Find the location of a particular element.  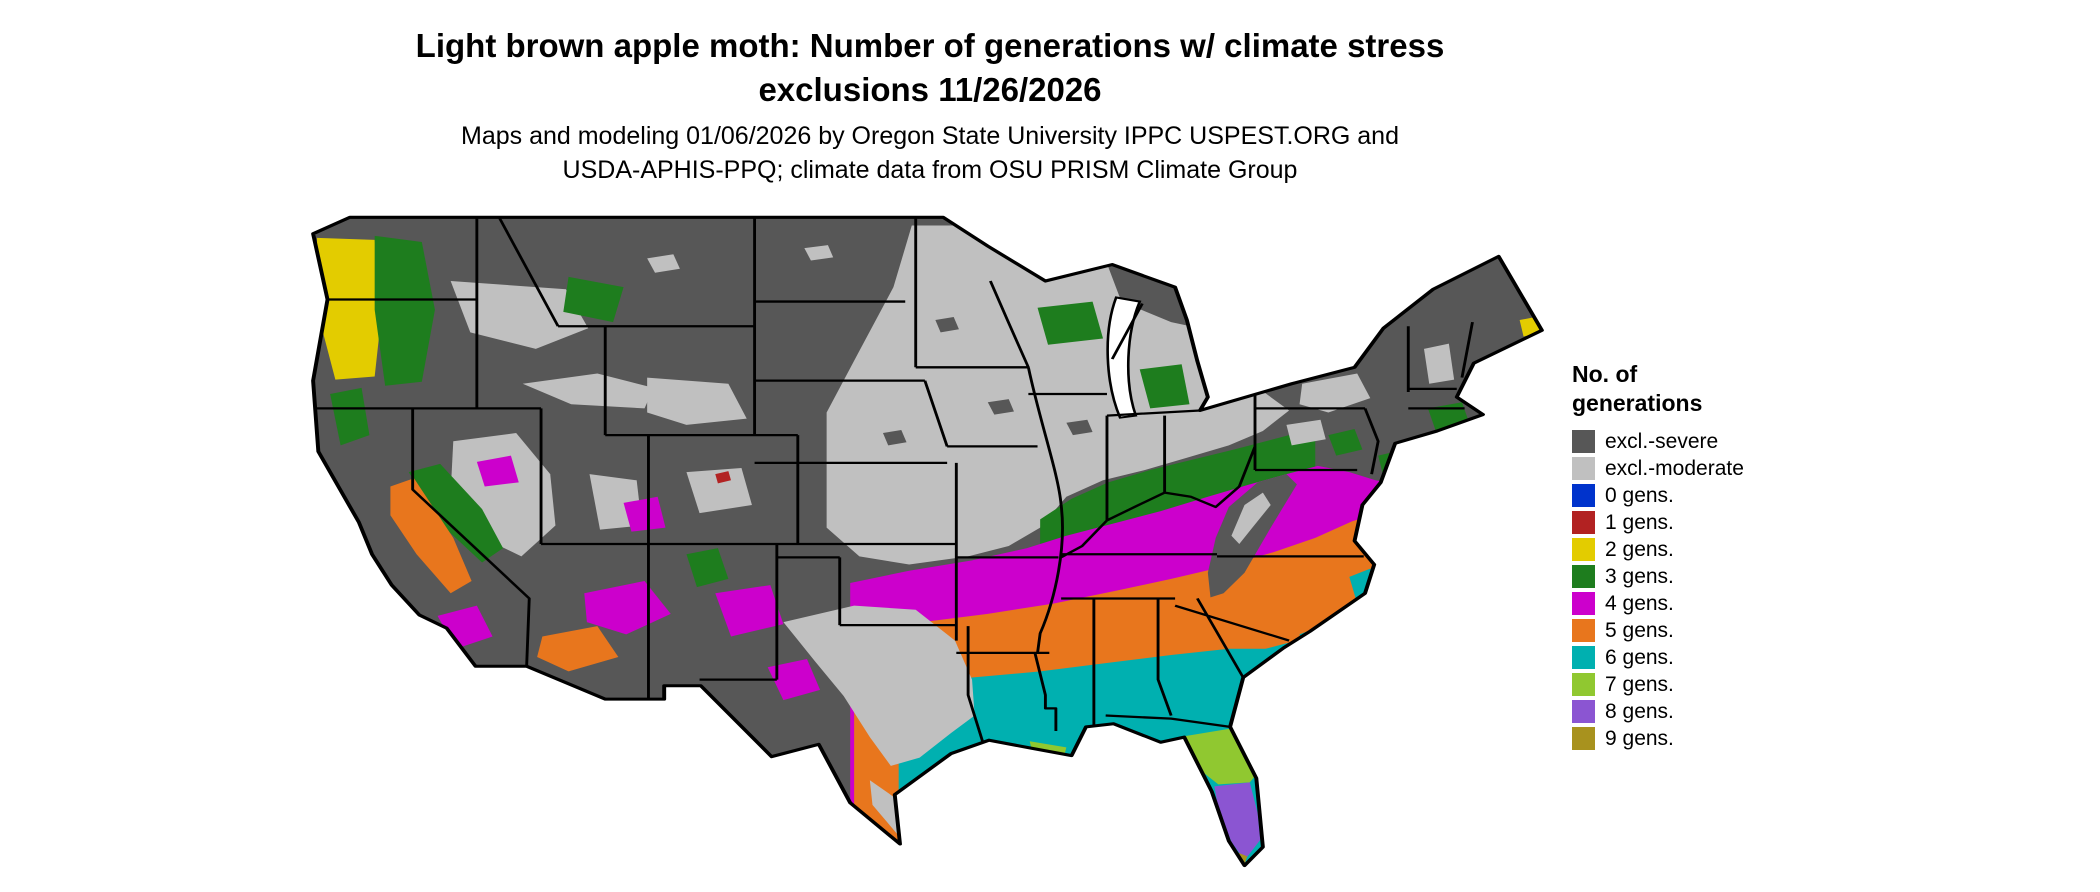

map-title-line2: exclusions 11/26/2026 is located at coordinates (930, 89).